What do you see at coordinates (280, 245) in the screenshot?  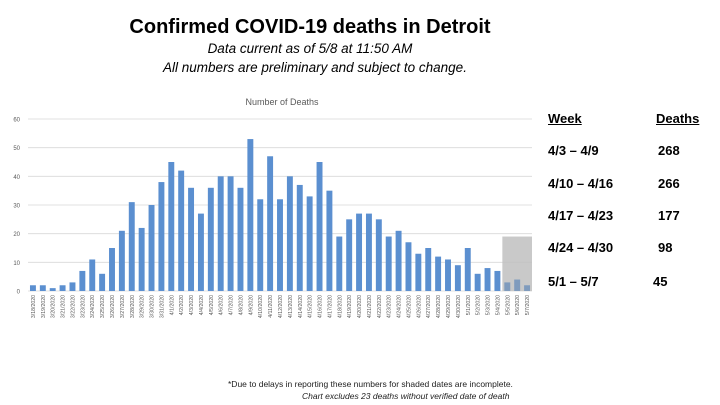 I see `bar-4/12/2020` at bounding box center [280, 245].